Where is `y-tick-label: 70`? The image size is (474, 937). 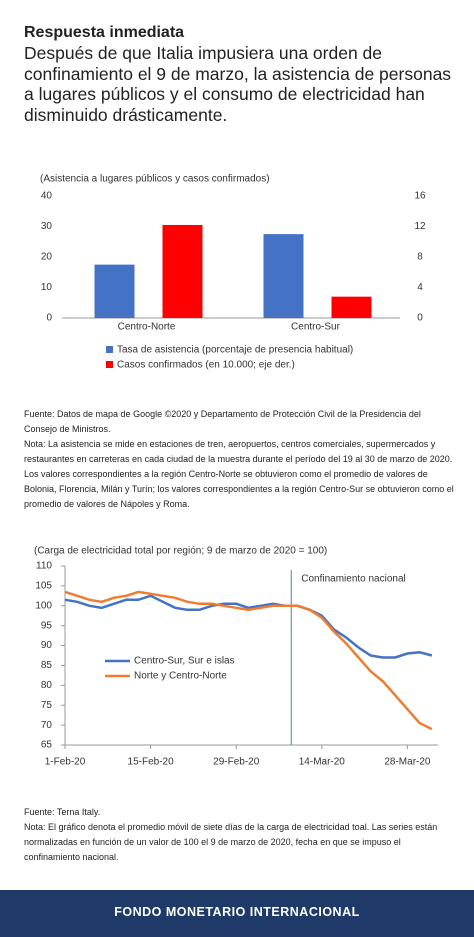 y-tick-label: 70 is located at coordinates (47, 725).